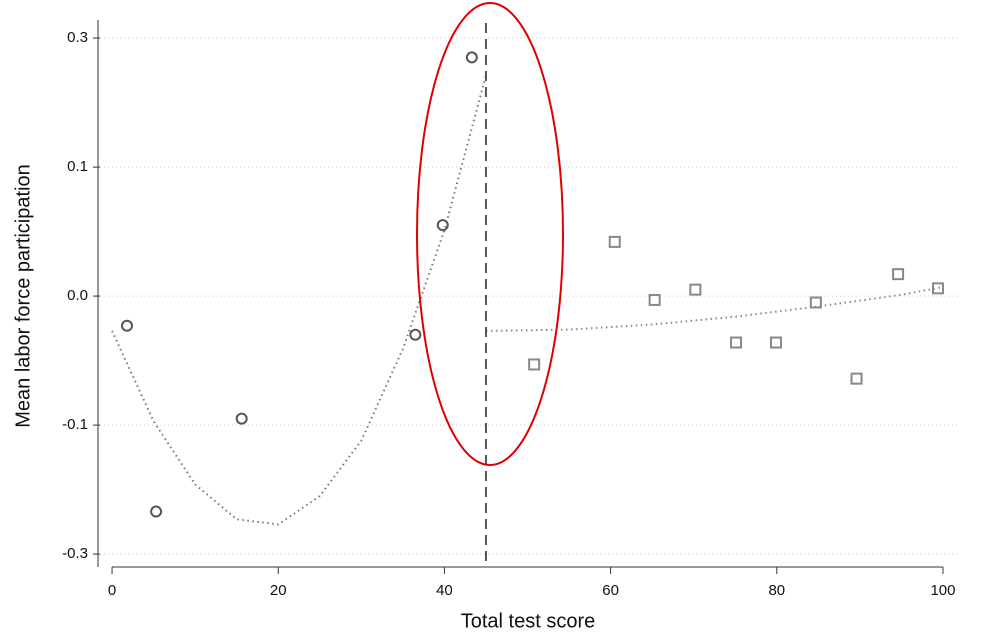 The height and width of the screenshot is (639, 991). I want to click on x-axis-label: Total test score, so click(528, 621).